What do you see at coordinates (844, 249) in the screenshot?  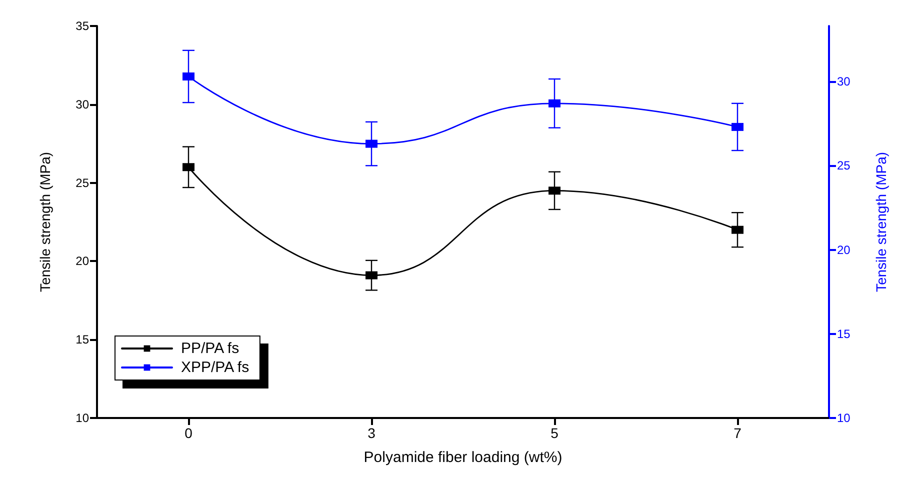 I see `y2-tick-label: 20` at bounding box center [844, 249].